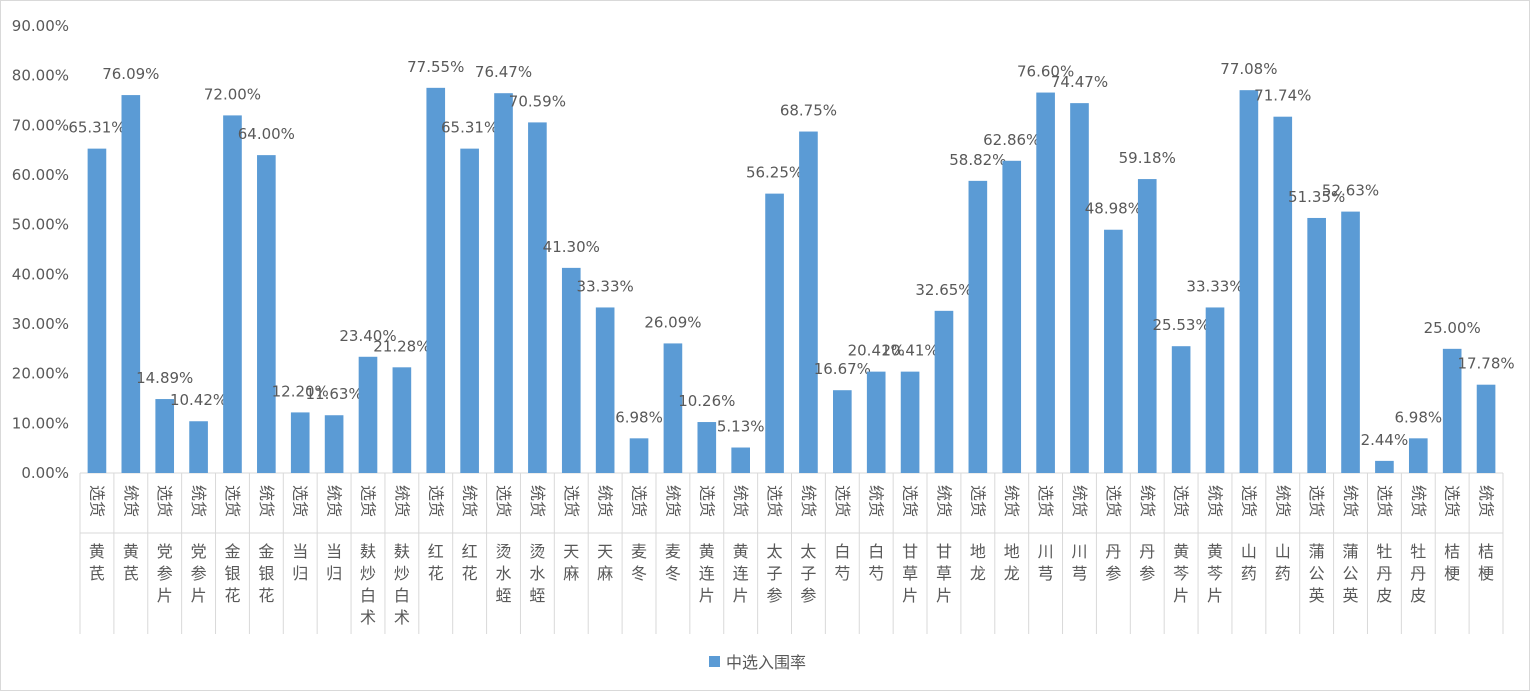 Image resolution: width=1530 pixels, height=692 pixels. I want to click on y-tick-label: 20.00%, so click(40, 374).